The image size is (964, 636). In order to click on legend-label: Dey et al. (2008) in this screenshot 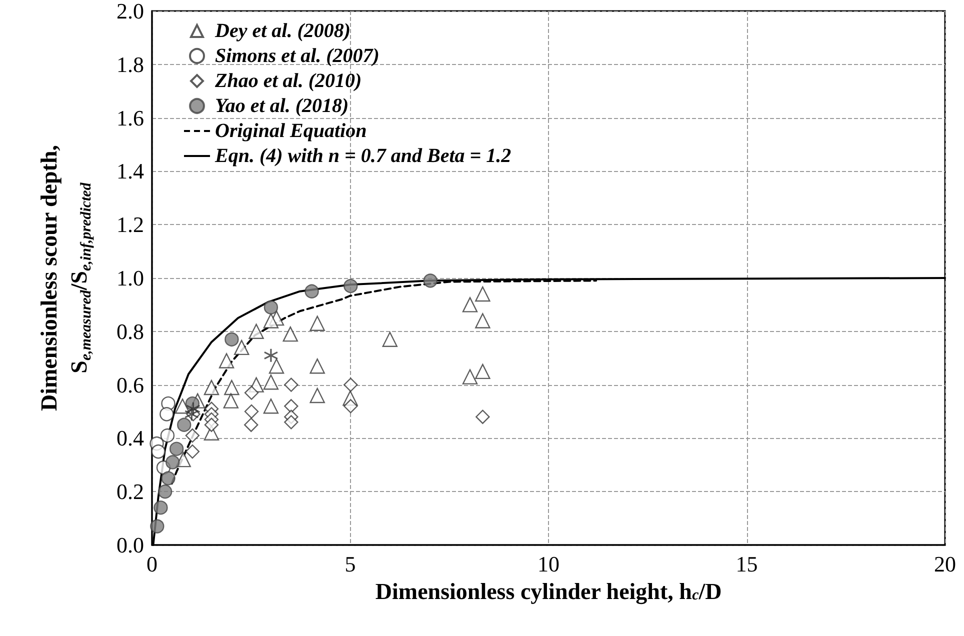, I will do `click(282, 31)`.